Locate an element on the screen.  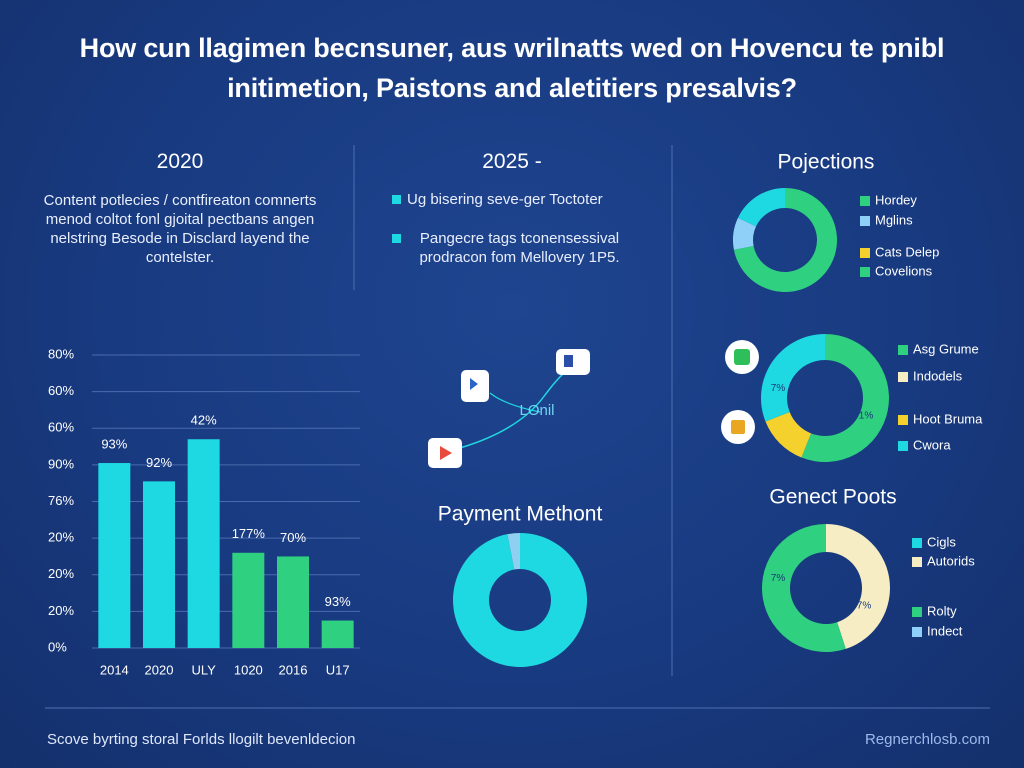
legend-label: Hoot Bruma is located at coordinates (948, 418).